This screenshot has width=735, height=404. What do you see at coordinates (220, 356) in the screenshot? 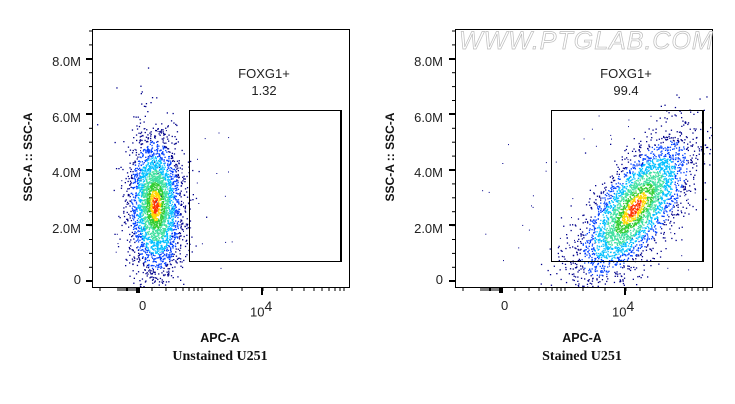
I see `plot-caption: Unstained U251` at bounding box center [220, 356].